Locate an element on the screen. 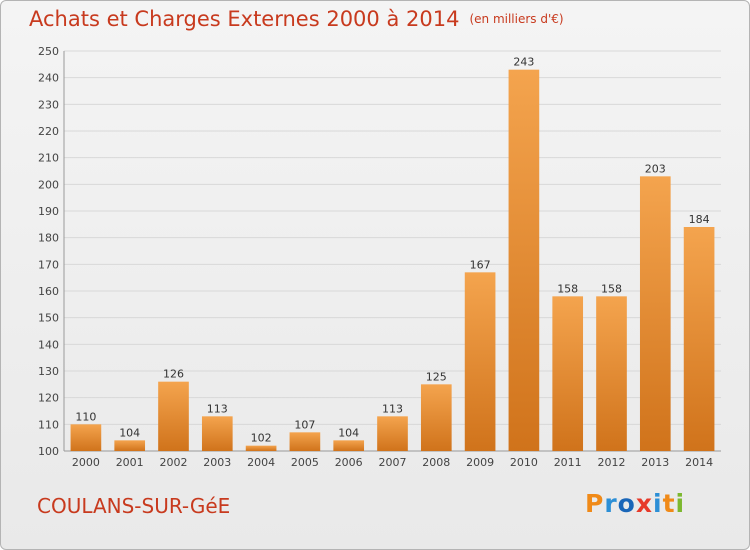 Image resolution: width=750 pixels, height=550 pixels. y-tick-label: 240 is located at coordinates (48, 78).